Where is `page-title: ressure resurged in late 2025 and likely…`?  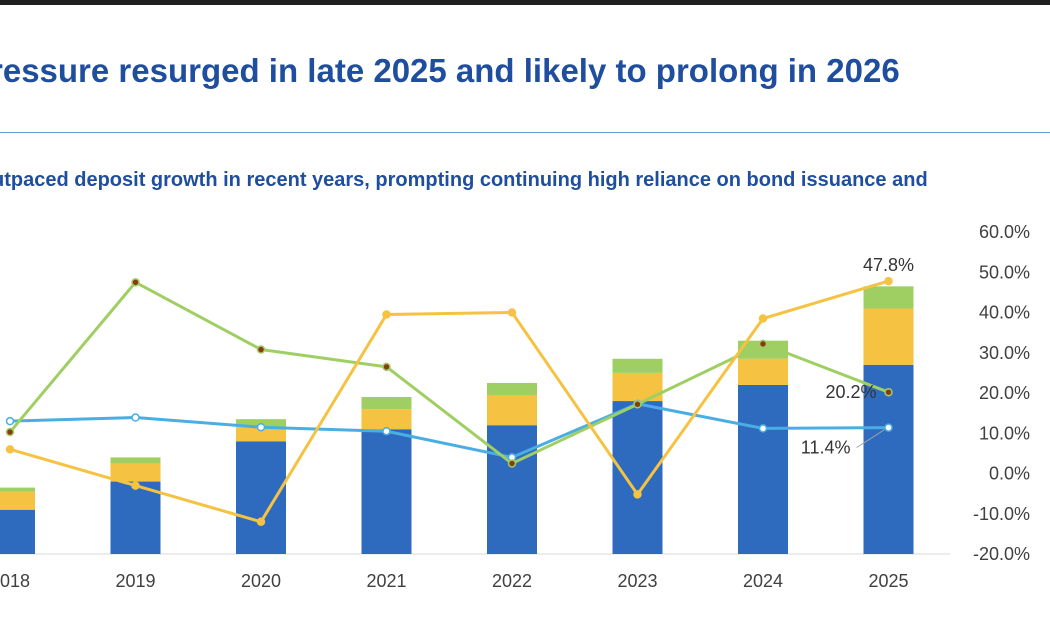 page-title: ressure resurged in late 2025 and likely… is located at coordinates (450, 70).